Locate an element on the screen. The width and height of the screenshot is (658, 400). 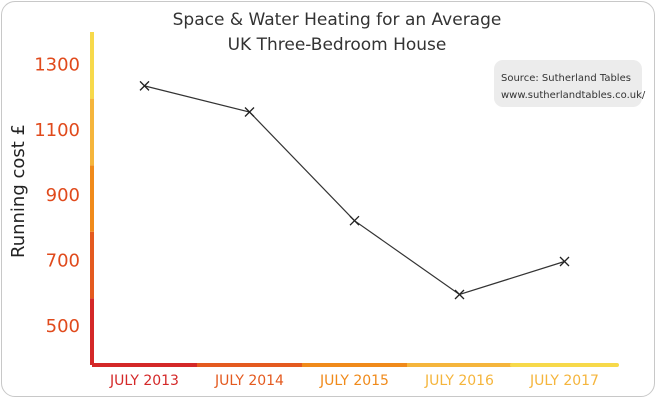
x-tick-label: JULY 2016 is located at coordinates (459, 381).